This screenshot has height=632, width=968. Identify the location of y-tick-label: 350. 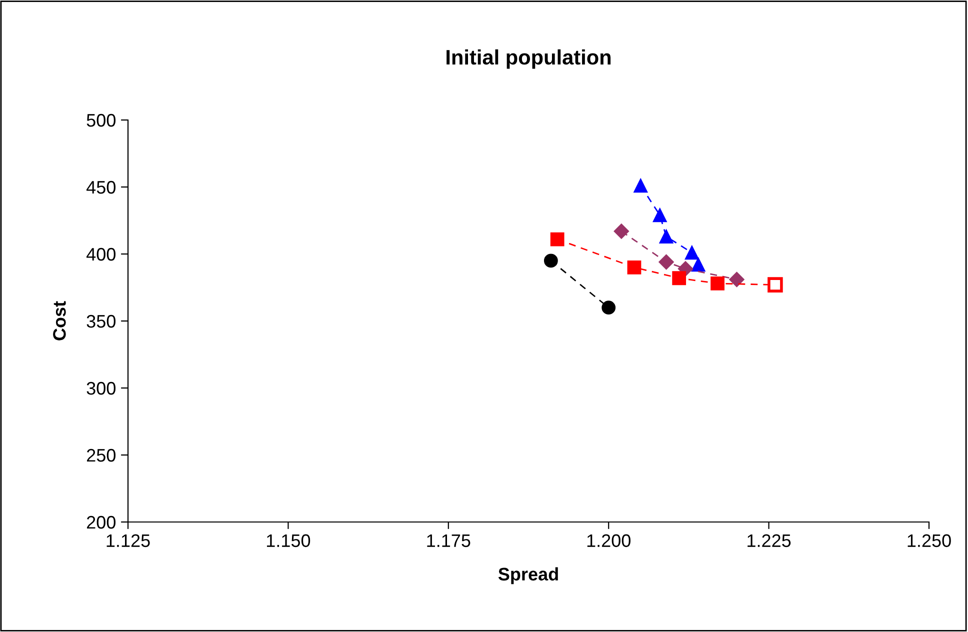
(101, 321).